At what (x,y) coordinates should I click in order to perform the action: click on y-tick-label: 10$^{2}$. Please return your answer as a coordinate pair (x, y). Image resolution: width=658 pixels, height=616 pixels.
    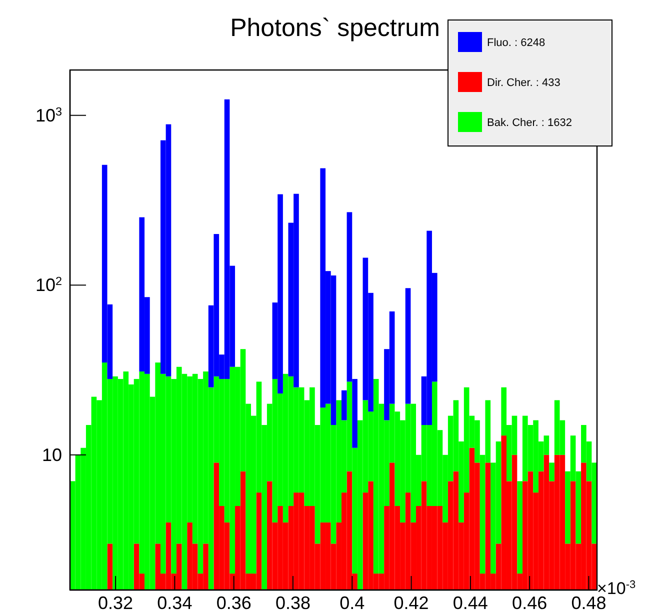
    Looking at the image, I should click on (48, 285).